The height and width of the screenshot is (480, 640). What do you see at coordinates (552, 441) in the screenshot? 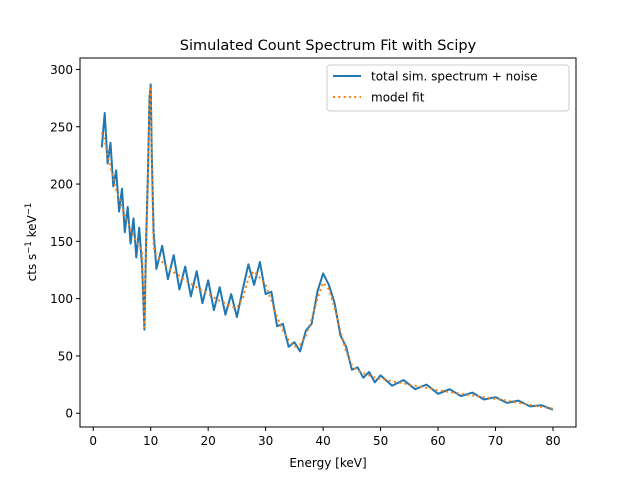
I see `x-tick-label: 80` at bounding box center [552, 441].